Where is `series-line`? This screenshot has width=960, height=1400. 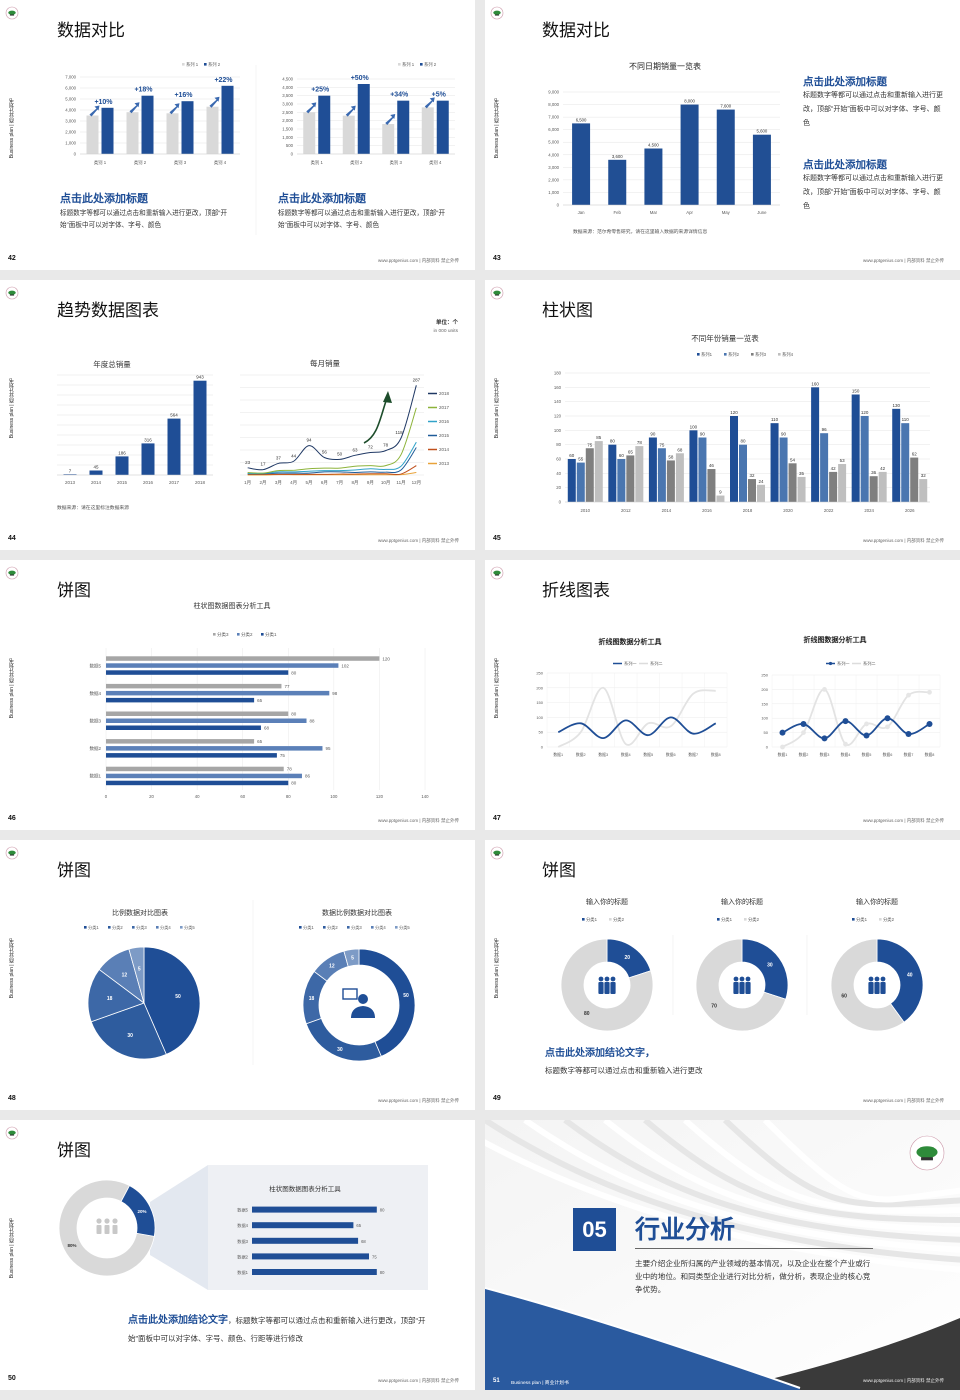
series-line is located at coordinates (332, 470).